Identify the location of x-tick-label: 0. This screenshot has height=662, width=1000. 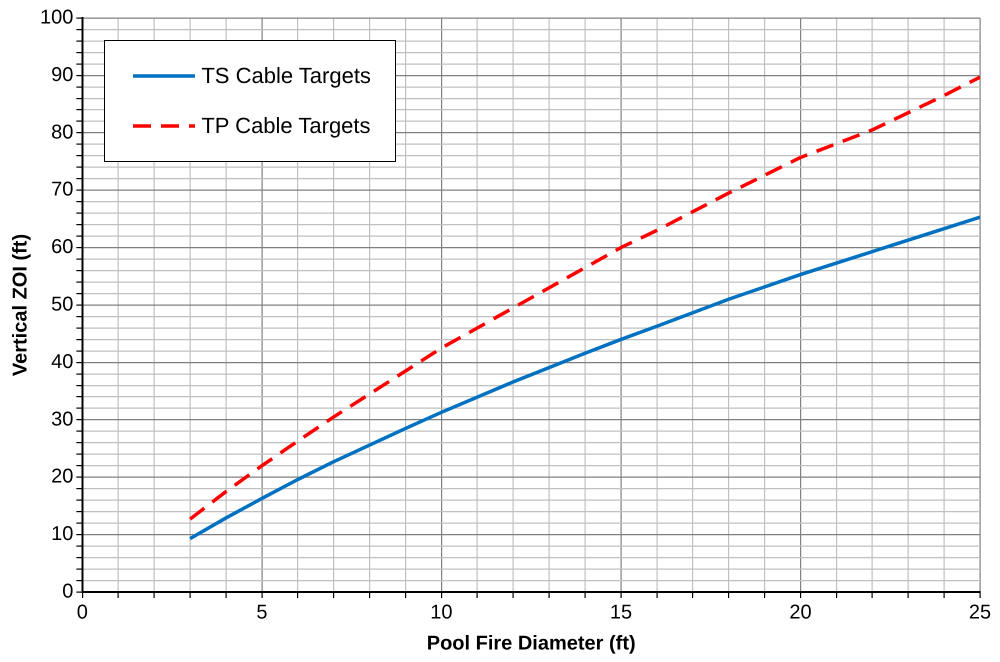
(82, 613).